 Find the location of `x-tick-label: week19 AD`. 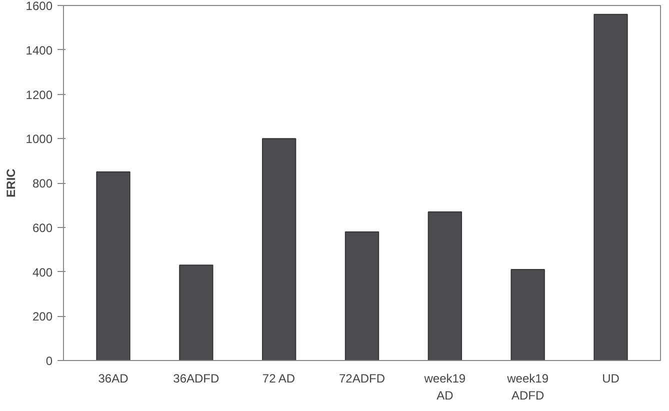

x-tick-label: week19 AD is located at coordinates (444, 387).